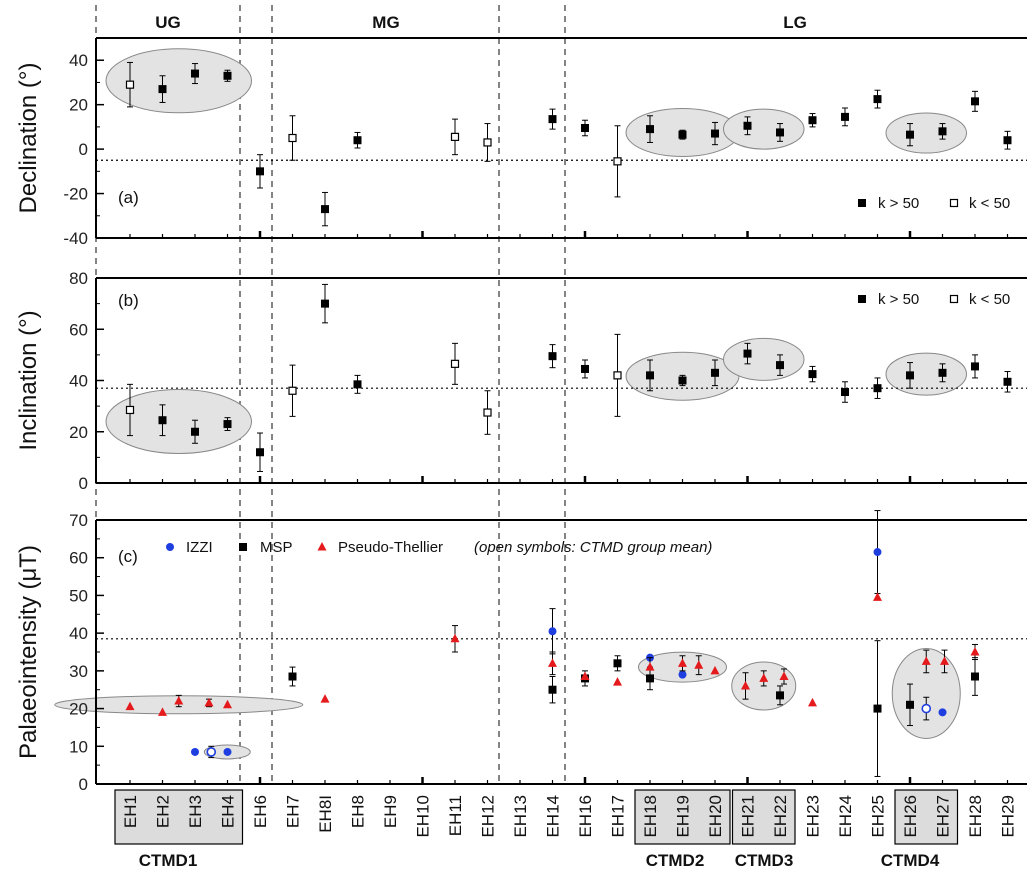 This screenshot has width=1027, height=873. I want to click on section-label-lg: LG, so click(795, 22).